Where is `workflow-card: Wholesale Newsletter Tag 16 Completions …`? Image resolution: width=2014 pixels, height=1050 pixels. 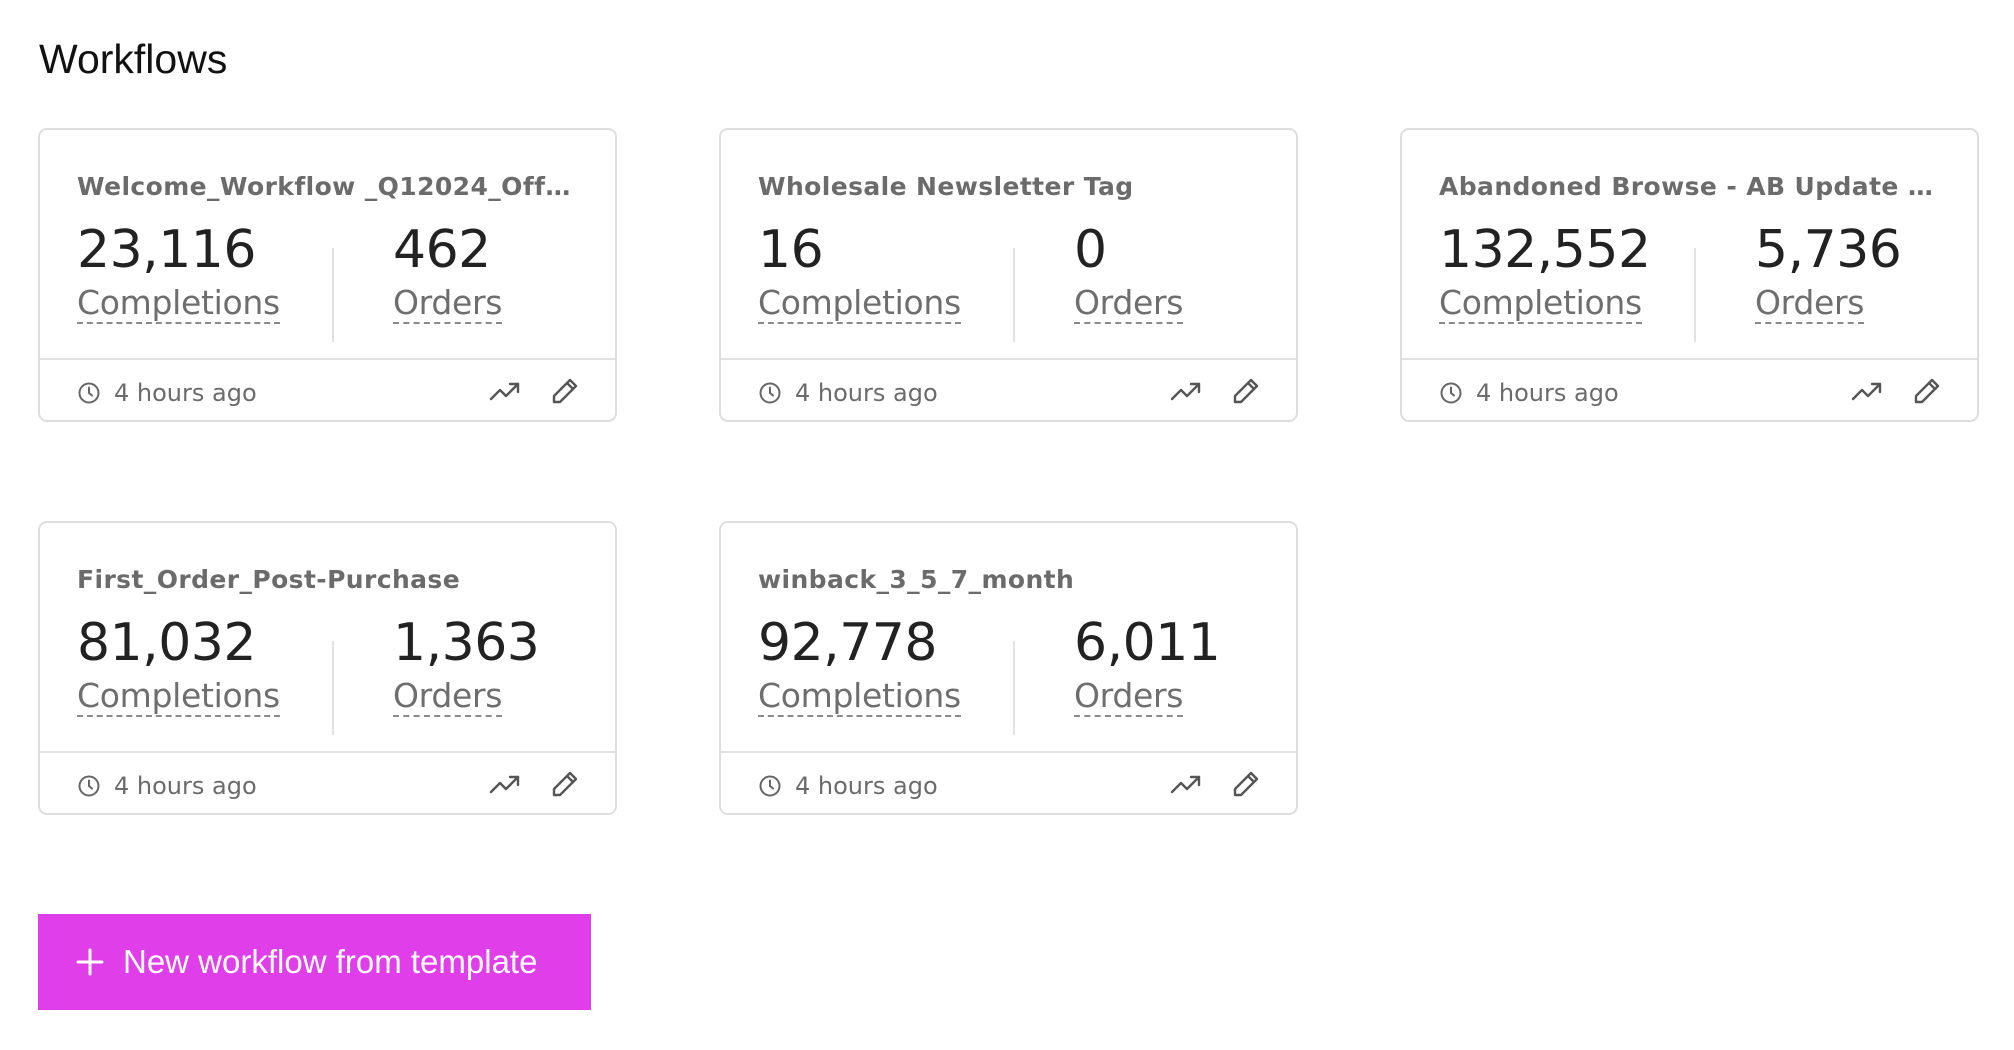 workflow-card: Wholesale Newsletter Tag 16 Completions … is located at coordinates (1008, 275).